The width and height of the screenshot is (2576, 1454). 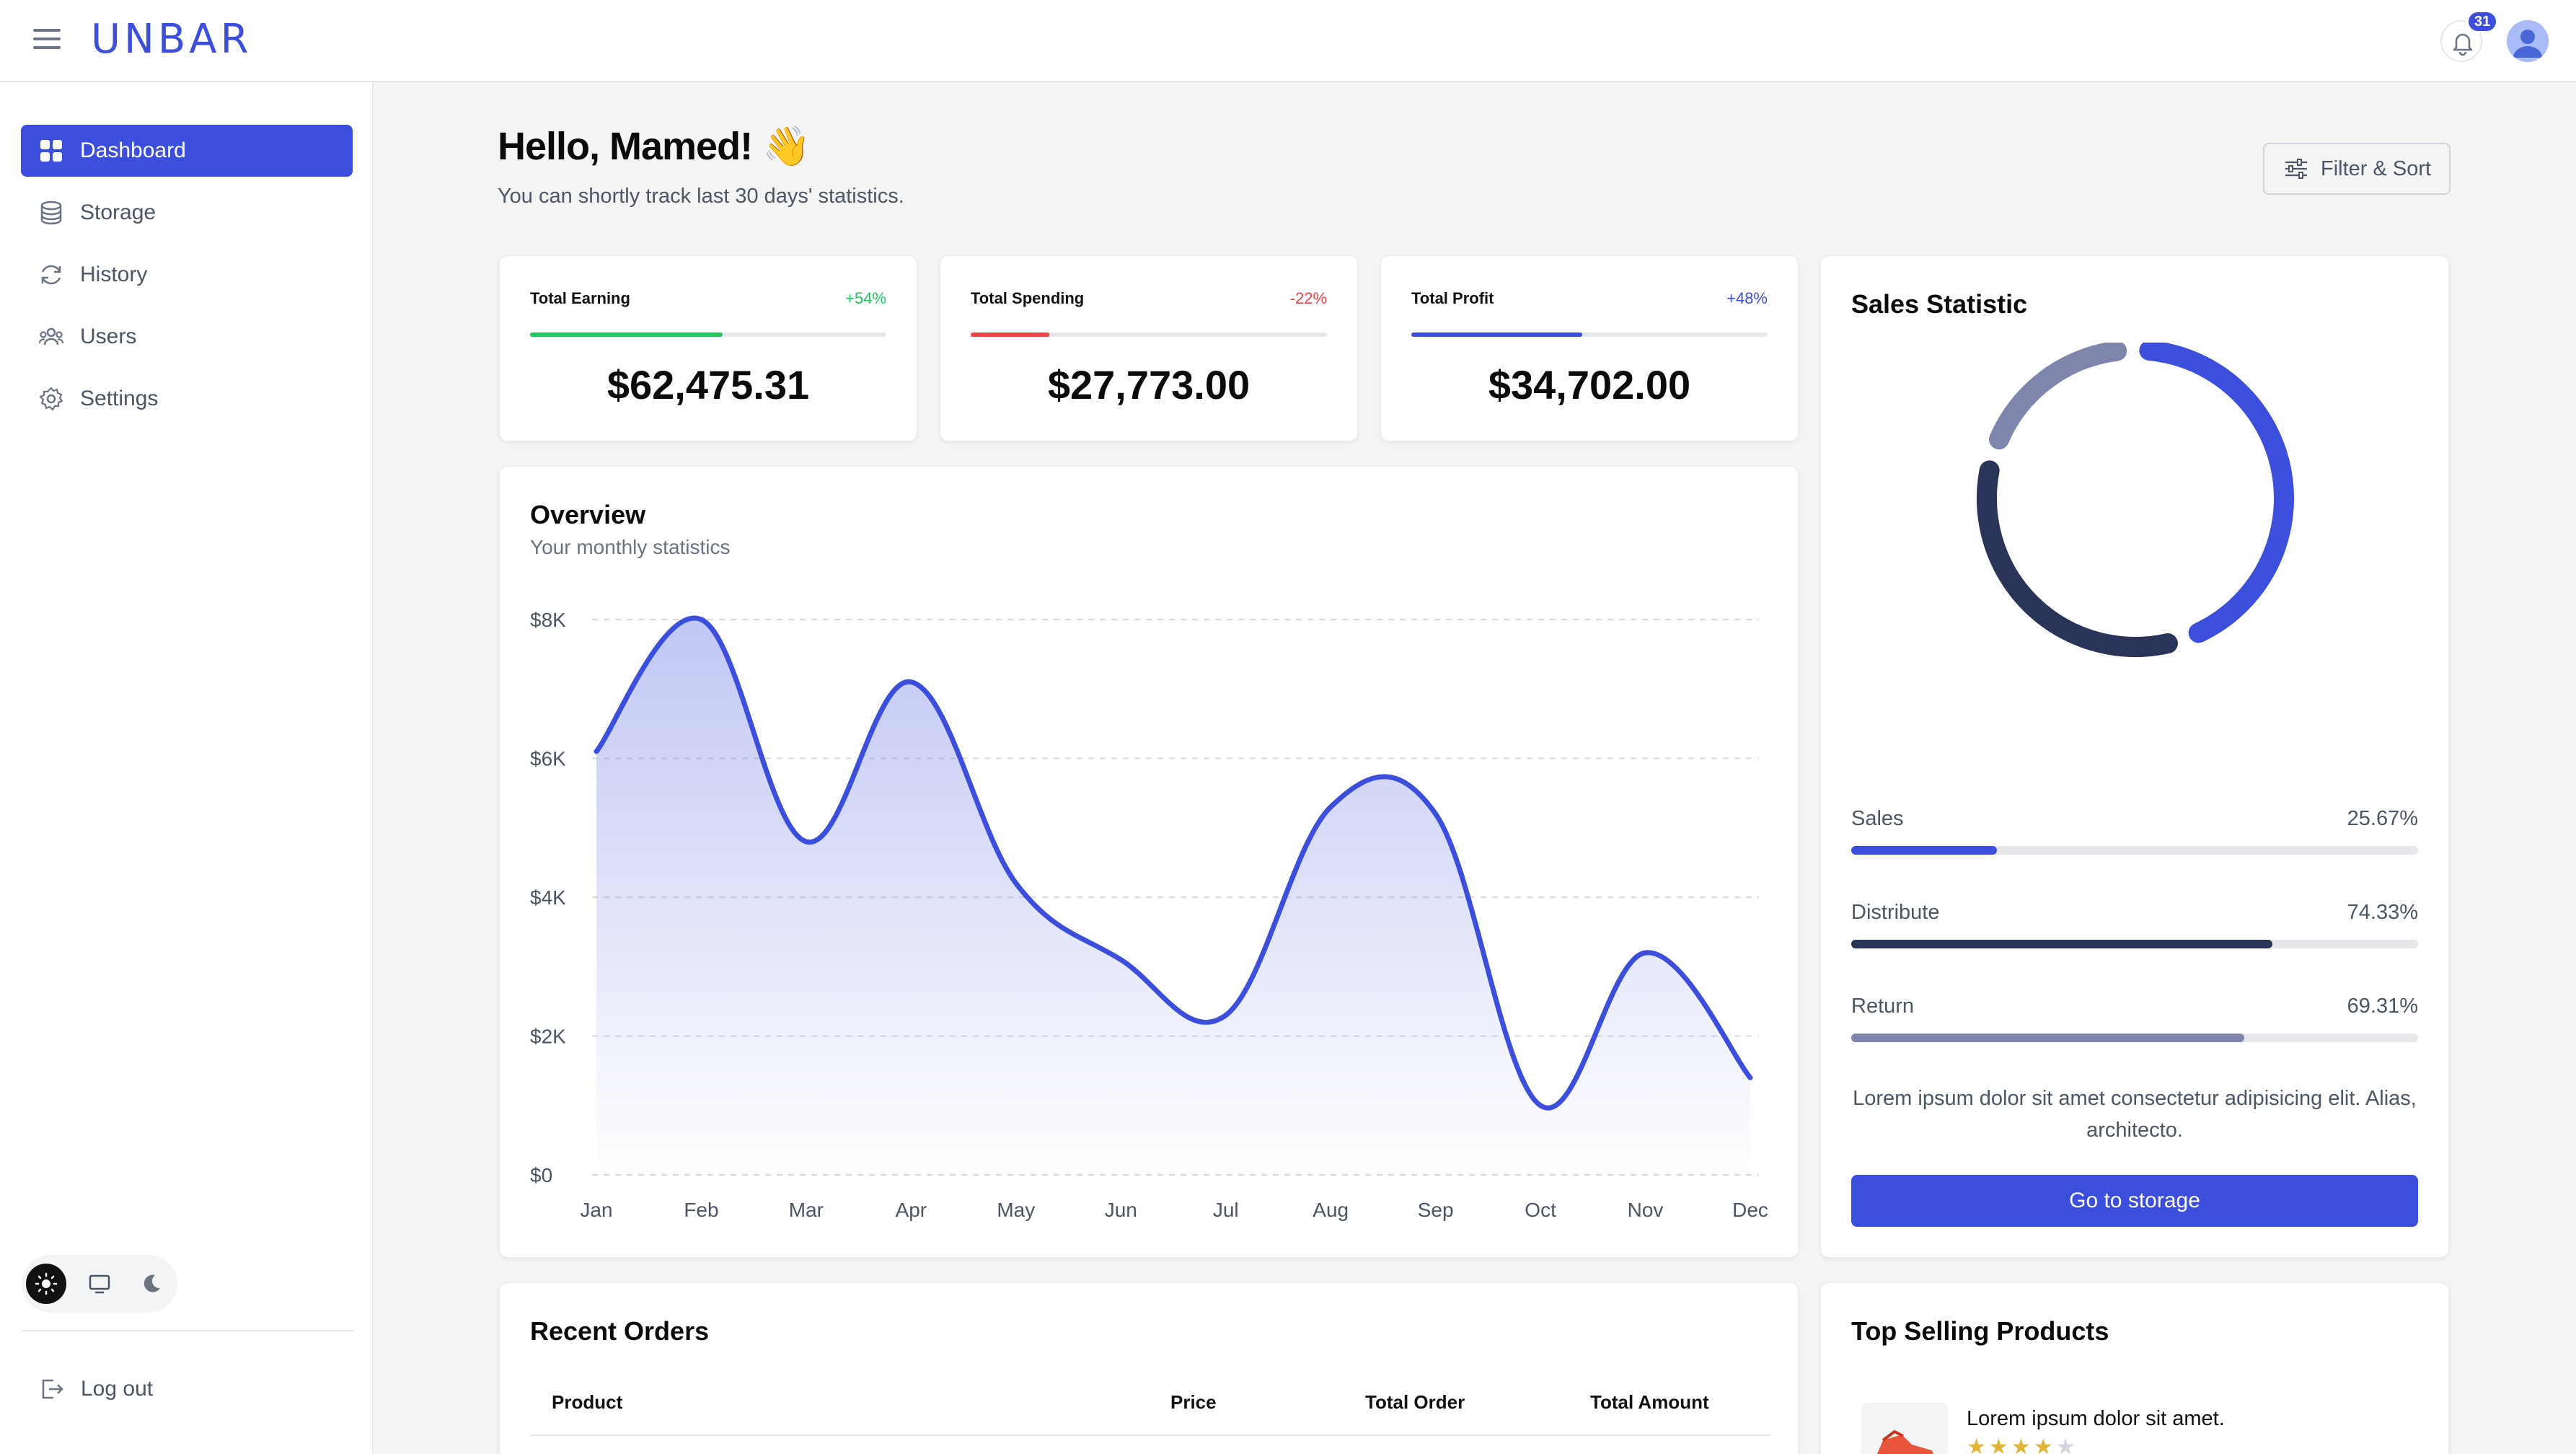 What do you see at coordinates (630, 547) in the screenshot?
I see `overview-subtitle: Your monthly statistics` at bounding box center [630, 547].